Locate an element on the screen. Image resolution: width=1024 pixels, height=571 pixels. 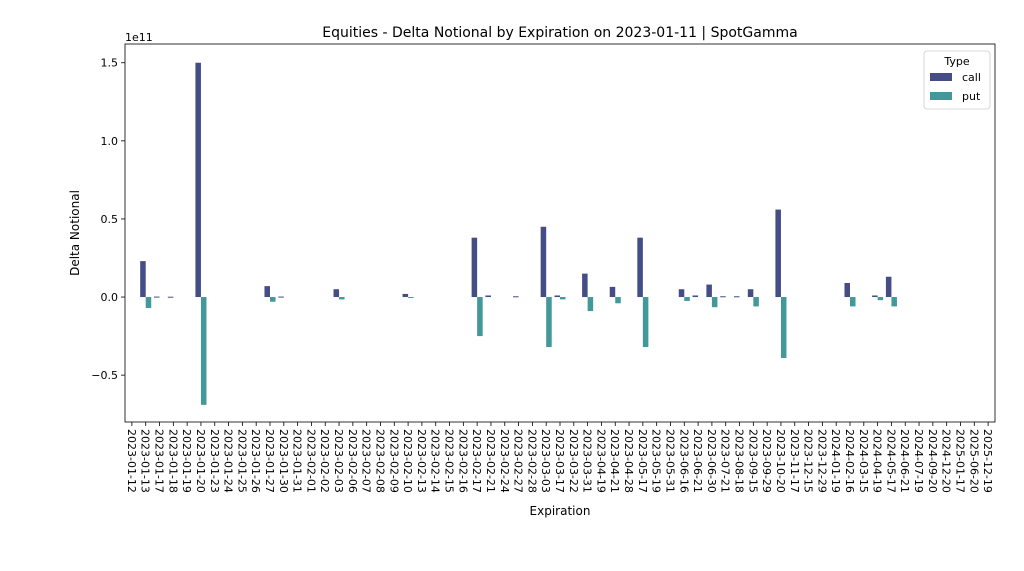
x-tick-label: 2023-01-31 is located at coordinates (297, 461).